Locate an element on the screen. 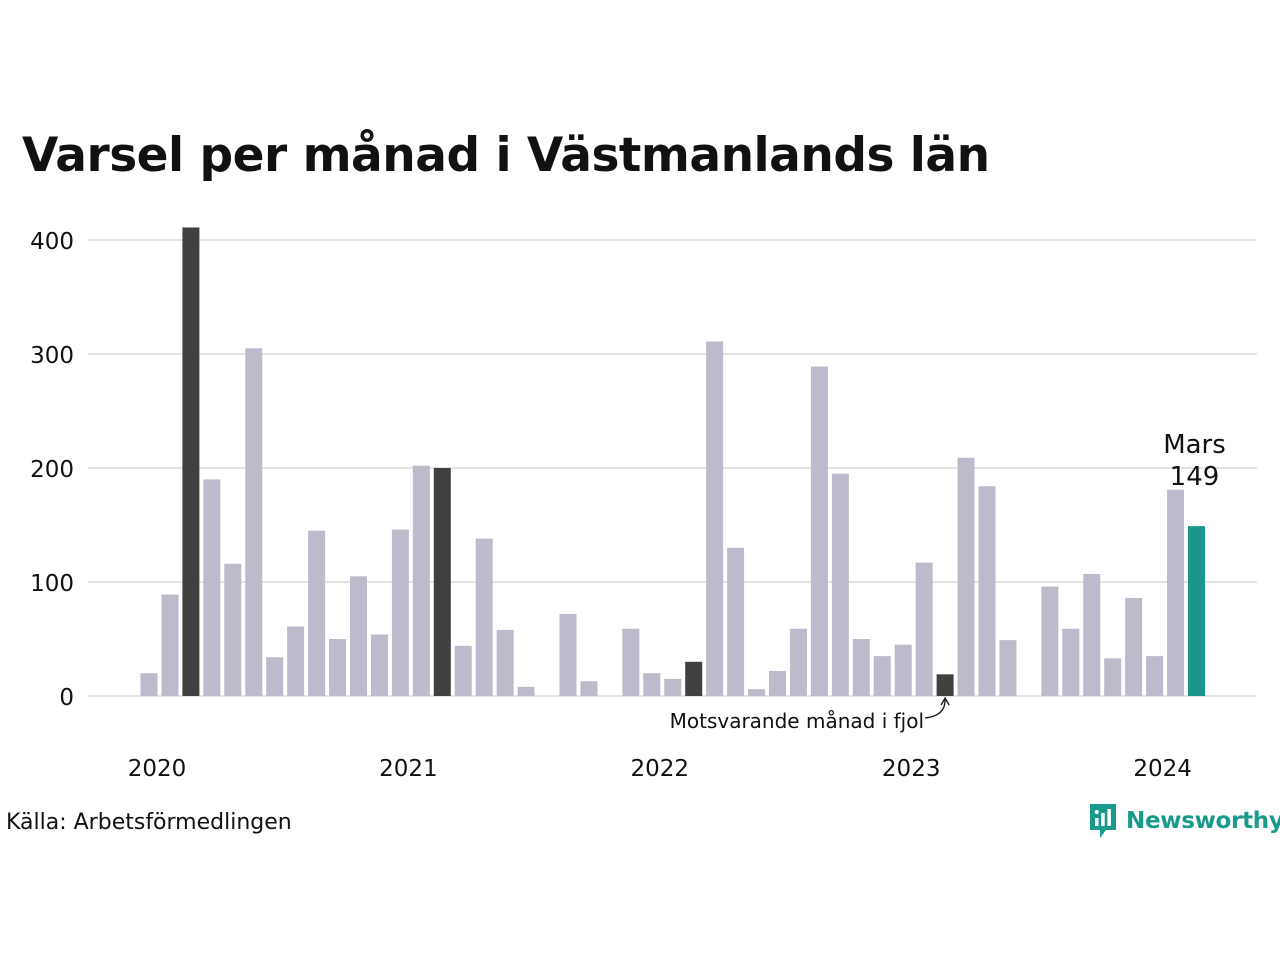 Image resolution: width=1280 pixels, height=960 pixels. same-month-annotation: Motsvarande månad i fjol is located at coordinates (797, 721).